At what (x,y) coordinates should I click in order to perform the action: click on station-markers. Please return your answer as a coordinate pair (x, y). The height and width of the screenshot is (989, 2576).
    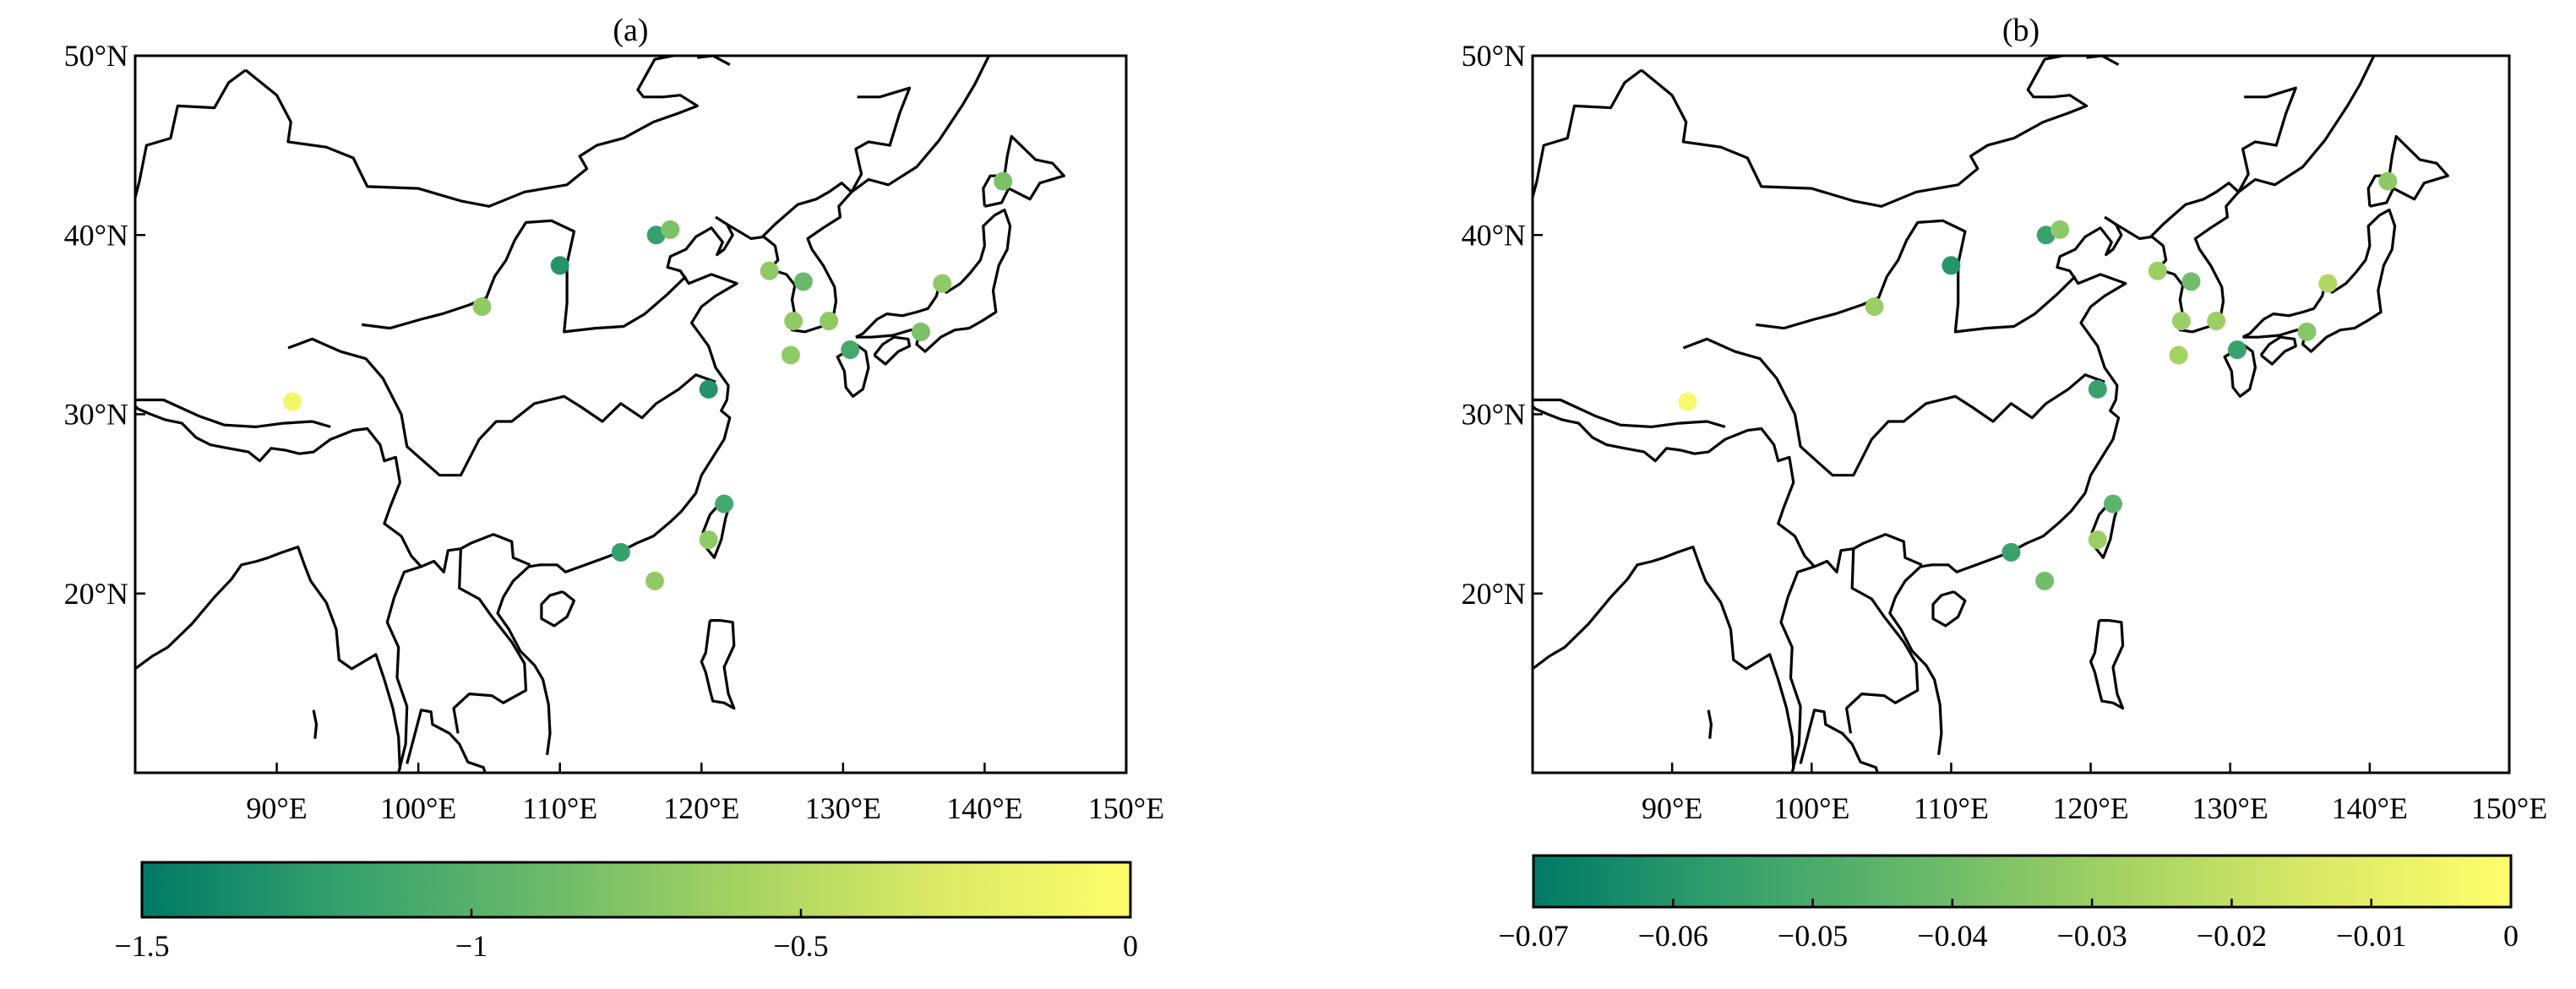
    Looking at the image, I should click on (648, 380).